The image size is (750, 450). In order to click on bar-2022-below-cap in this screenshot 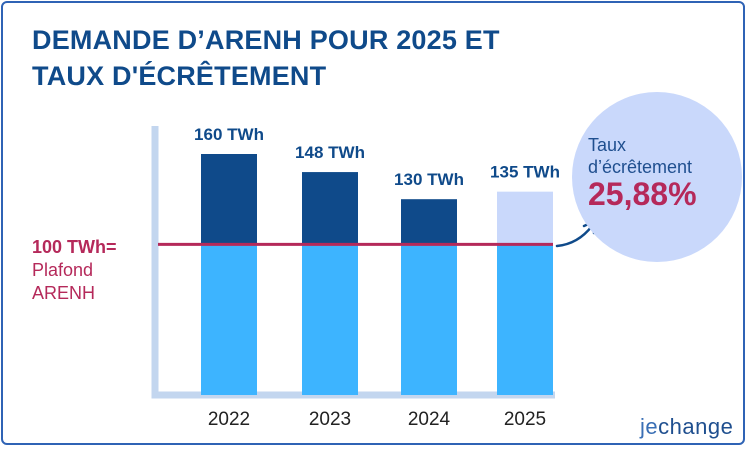, I will do `click(229, 319)`.